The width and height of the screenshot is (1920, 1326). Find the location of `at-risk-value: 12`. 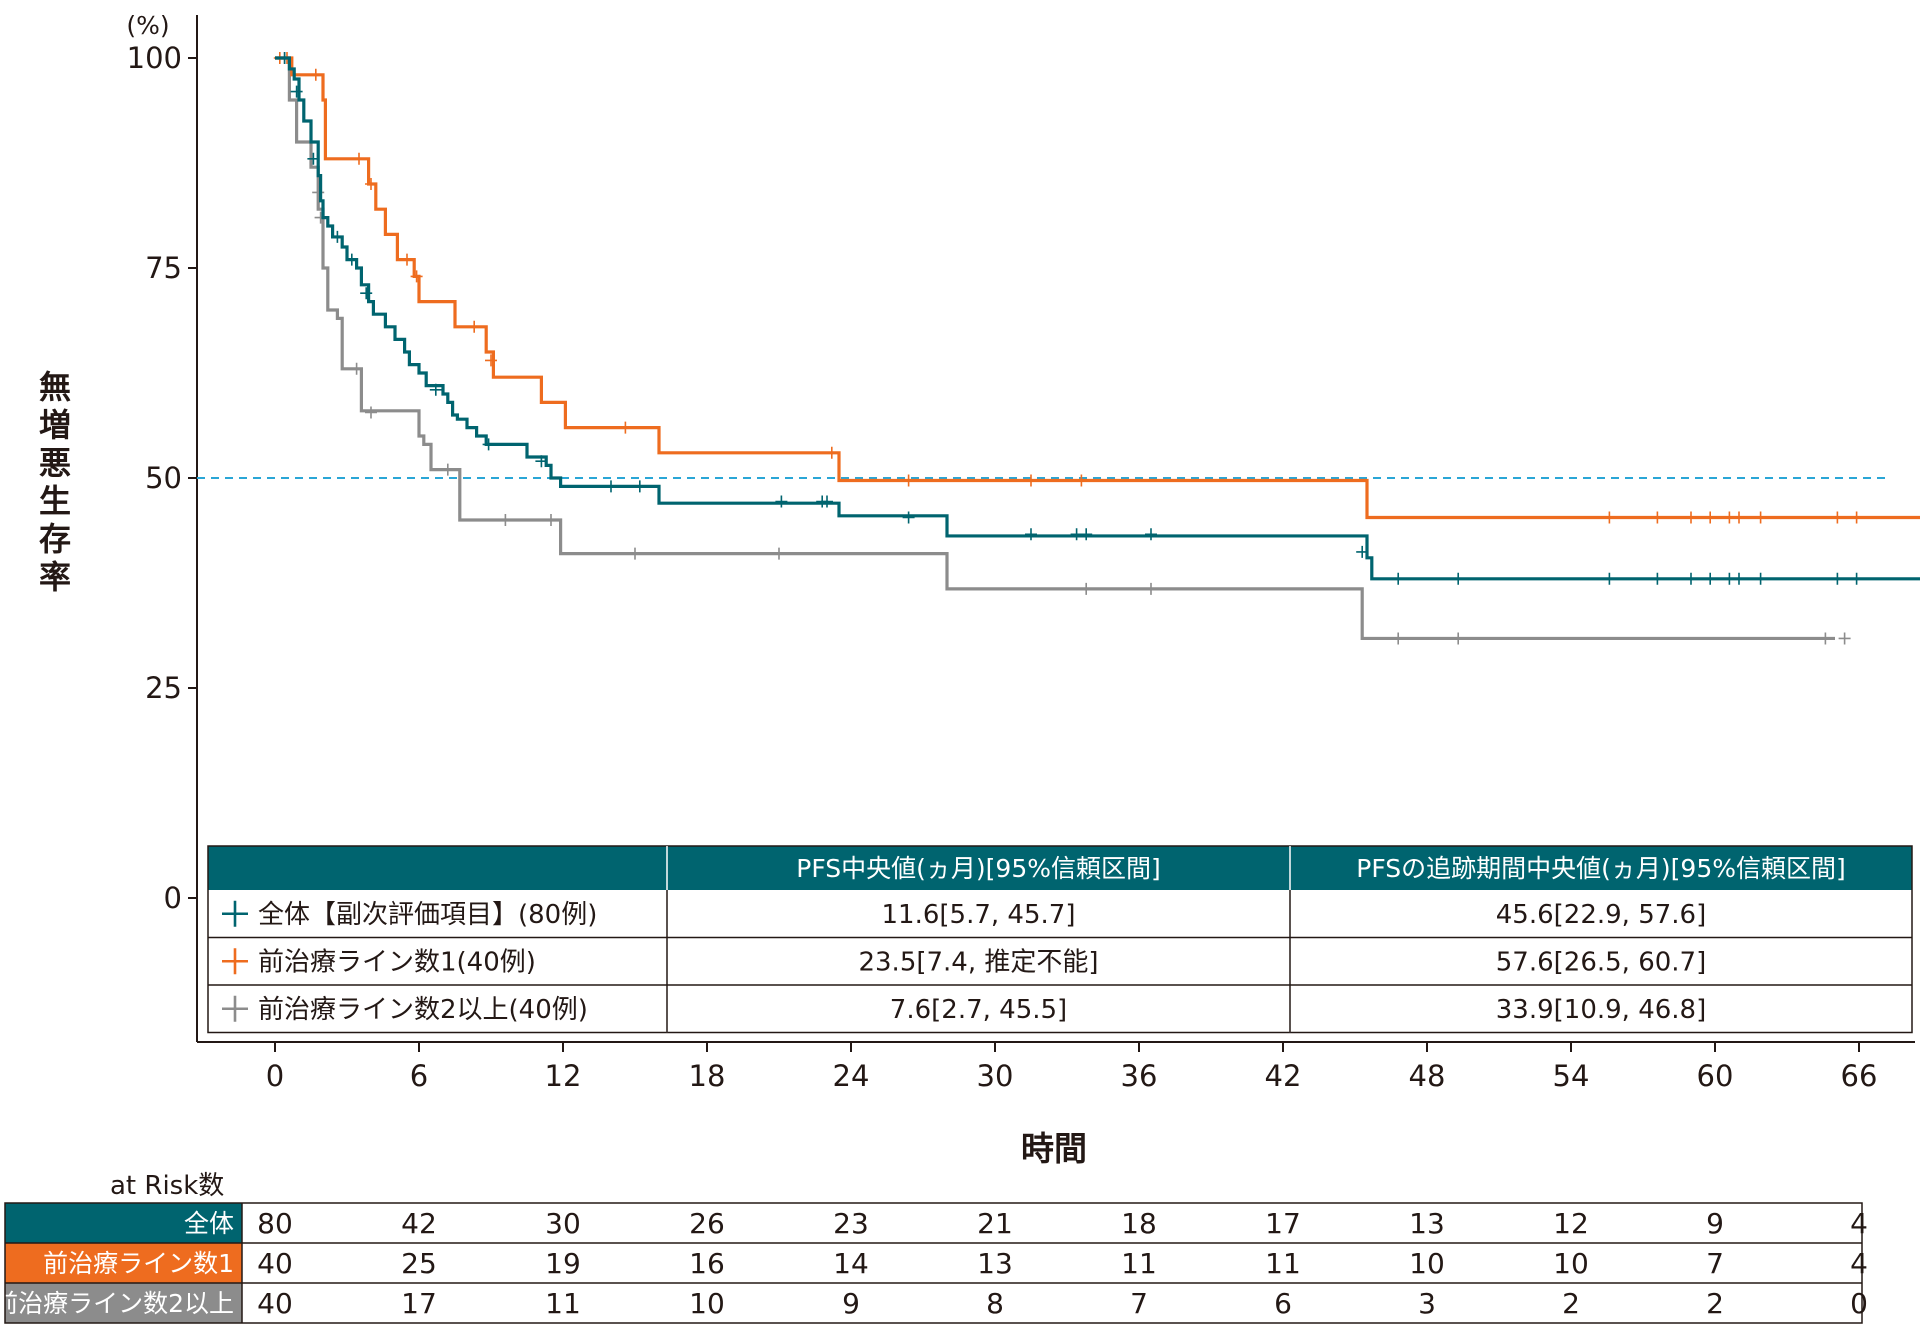

at-risk-value: 12 is located at coordinates (1571, 1223).